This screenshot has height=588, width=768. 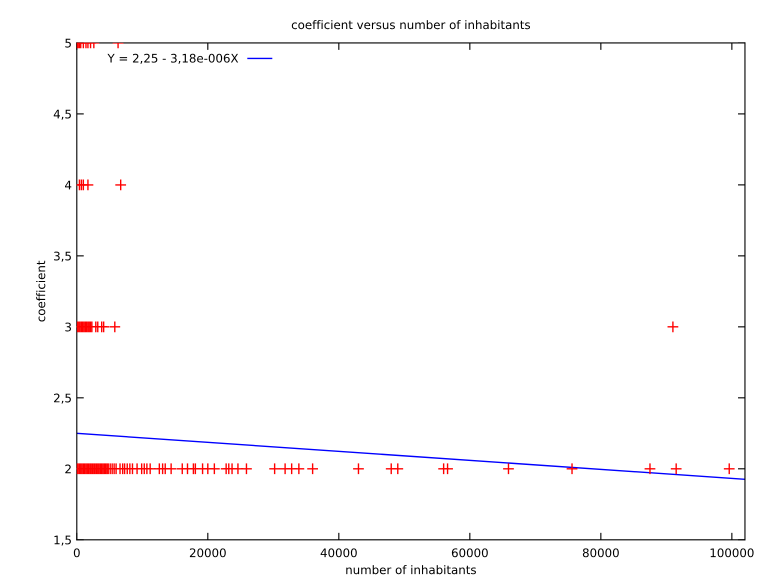 I want to click on y-tick-label: 3,5, so click(x=62, y=257).